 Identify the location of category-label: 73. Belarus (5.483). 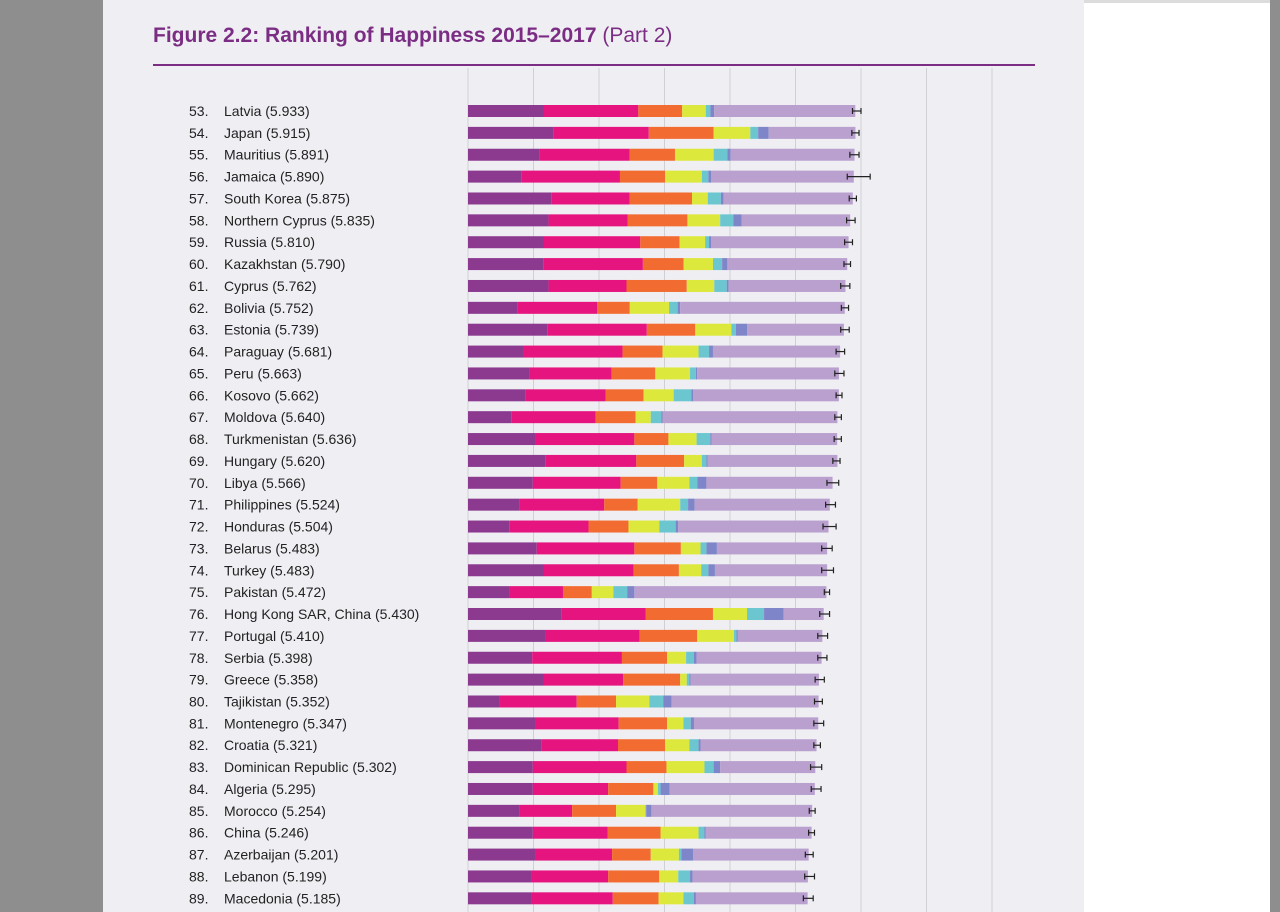
(254, 548).